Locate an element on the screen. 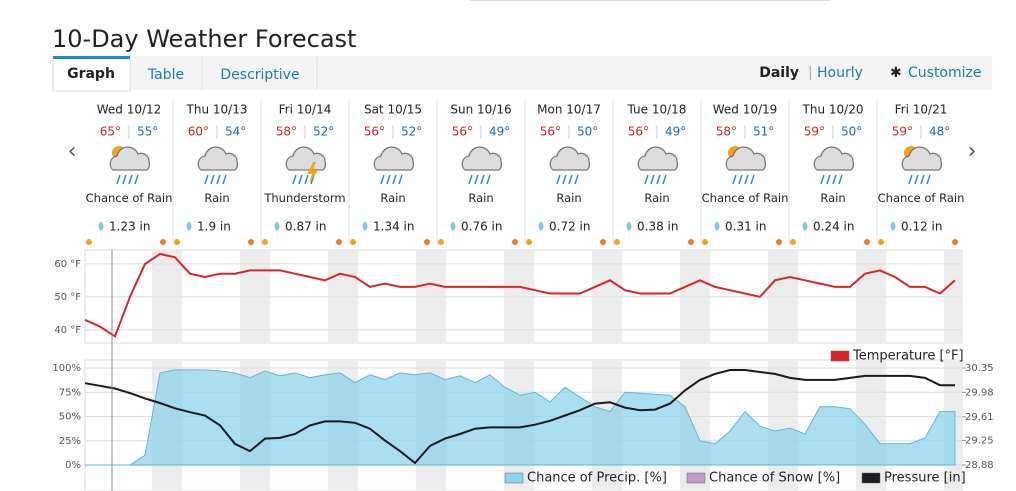 Image resolution: width=1016 pixels, height=491 pixels. tab-active is located at coordinates (91, 74).